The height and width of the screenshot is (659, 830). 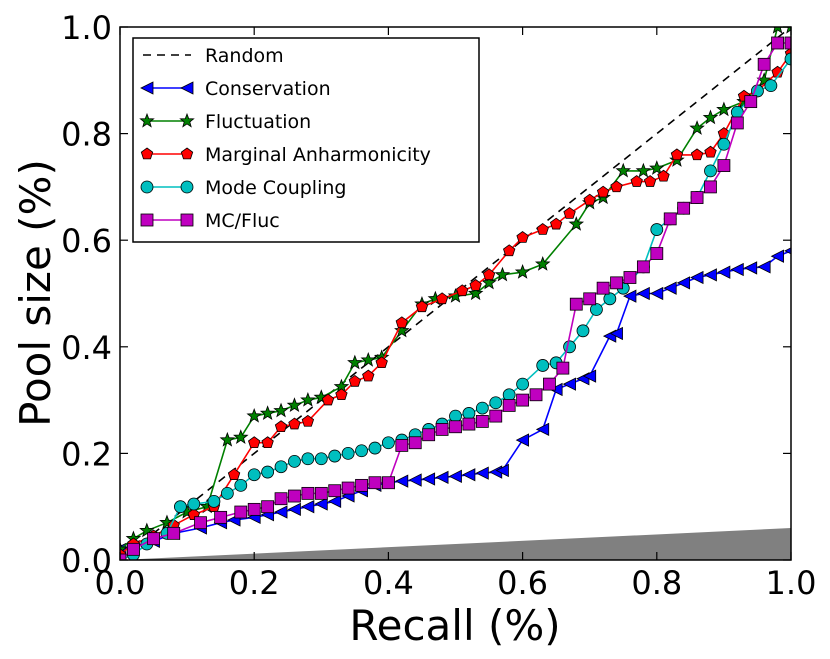 I want to click on y-tick-label: 0.2, so click(x=86, y=454).